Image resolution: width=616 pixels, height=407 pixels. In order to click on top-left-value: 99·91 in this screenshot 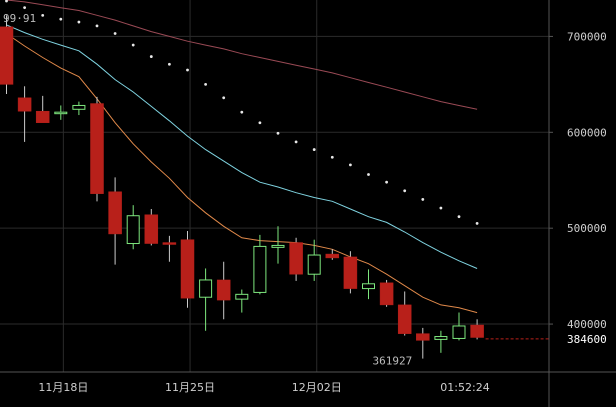, I will do `click(19, 18)`.